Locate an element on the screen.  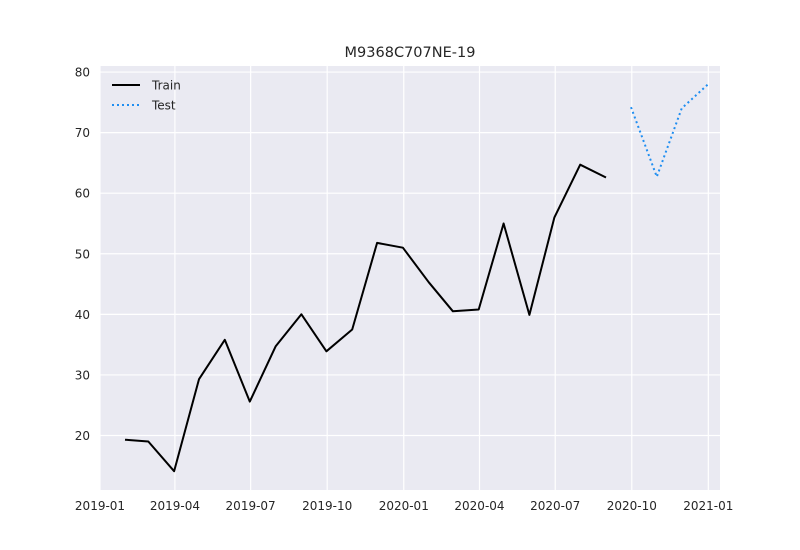
x-tick-label: 2019-04 is located at coordinates (175, 506).